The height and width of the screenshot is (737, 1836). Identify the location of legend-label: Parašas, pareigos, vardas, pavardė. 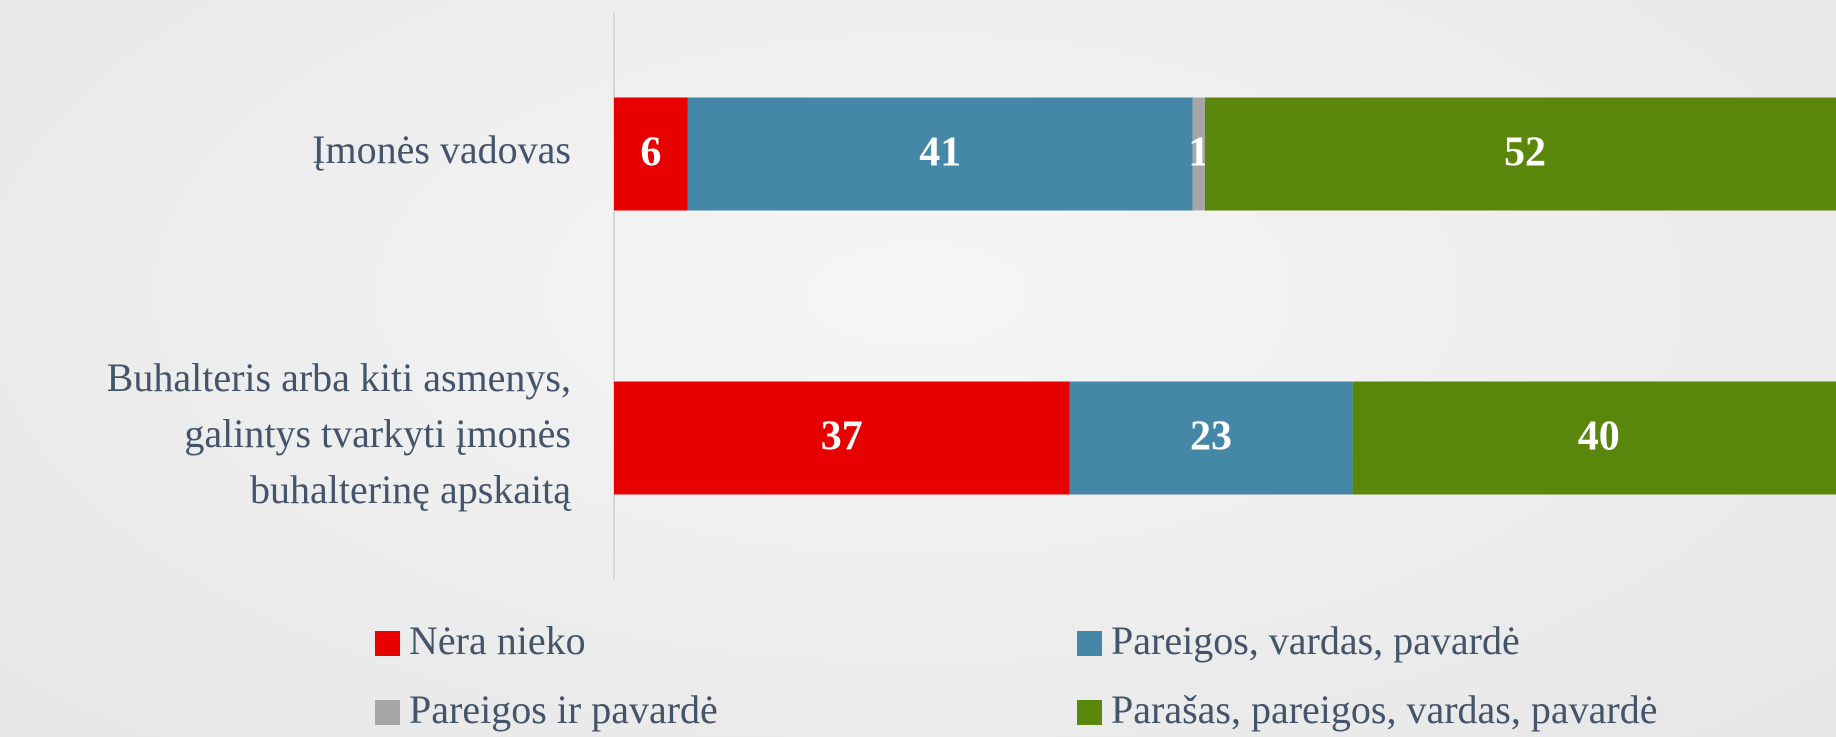
(1384, 709).